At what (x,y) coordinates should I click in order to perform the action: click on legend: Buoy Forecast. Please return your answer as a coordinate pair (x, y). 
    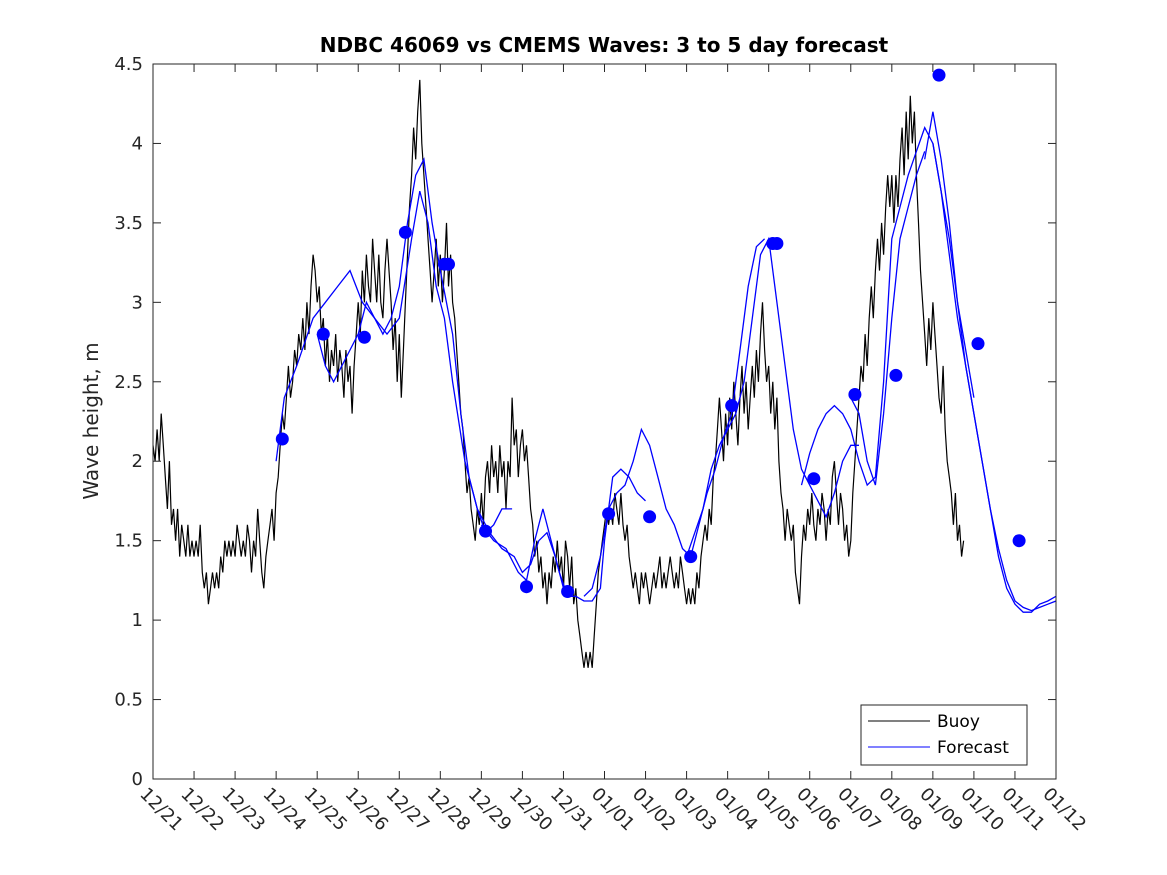
    Looking at the image, I should click on (944, 735).